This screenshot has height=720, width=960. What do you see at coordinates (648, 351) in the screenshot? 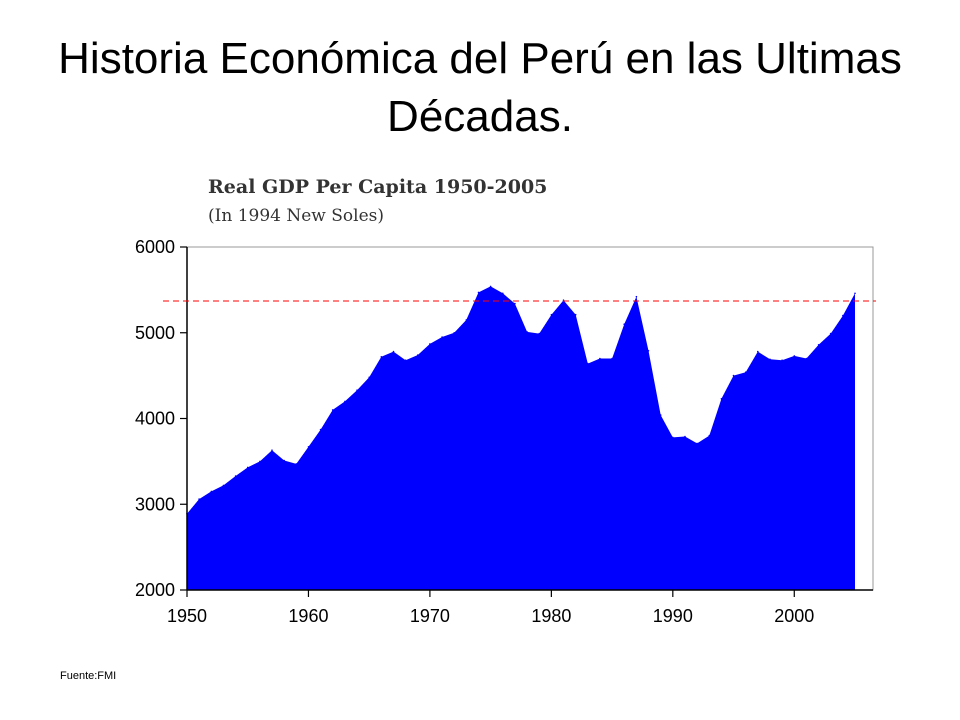
I see `data-point-1988` at bounding box center [648, 351].